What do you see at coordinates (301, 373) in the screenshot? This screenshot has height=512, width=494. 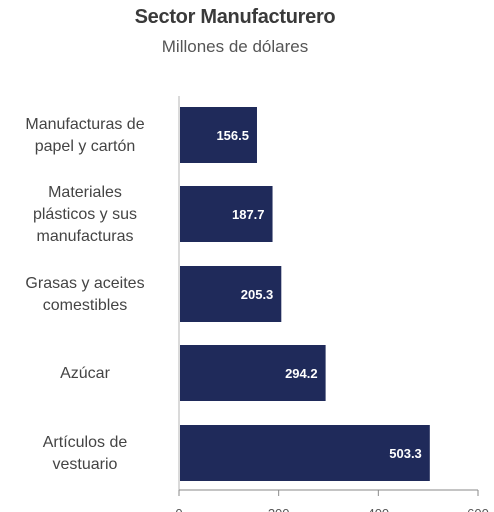 I see `bar-value-label: 294.2` at bounding box center [301, 373].